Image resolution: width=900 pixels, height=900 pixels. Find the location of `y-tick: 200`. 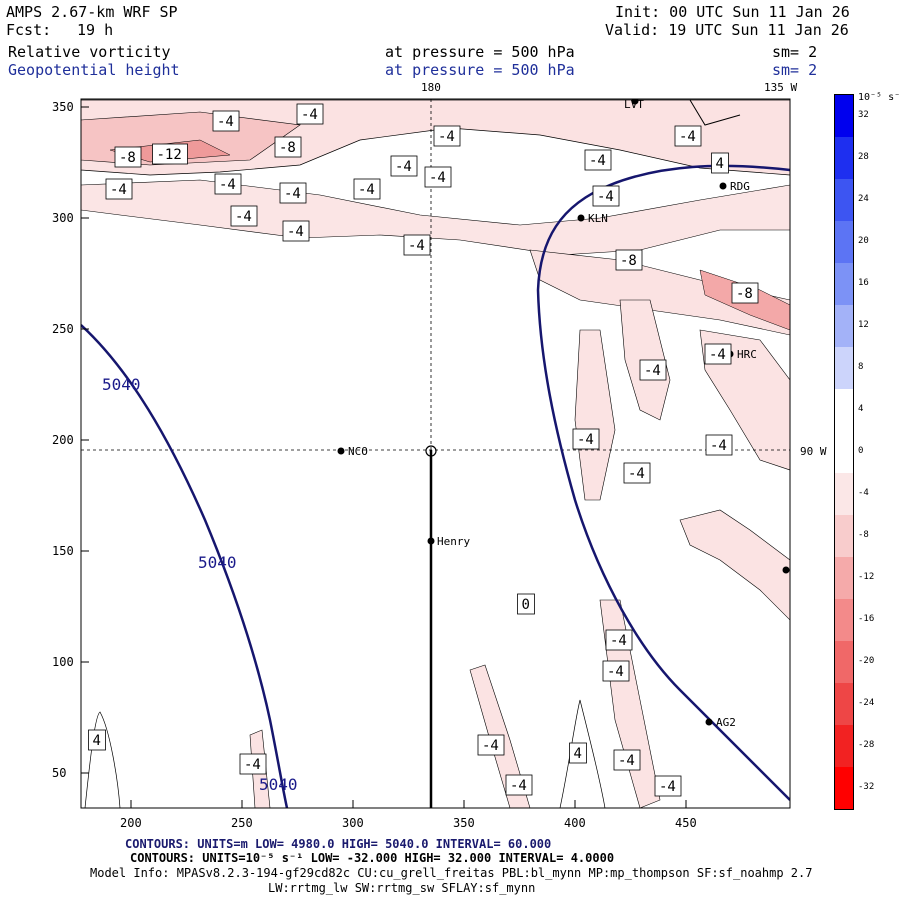

y-tick: 200 is located at coordinates (63, 440).